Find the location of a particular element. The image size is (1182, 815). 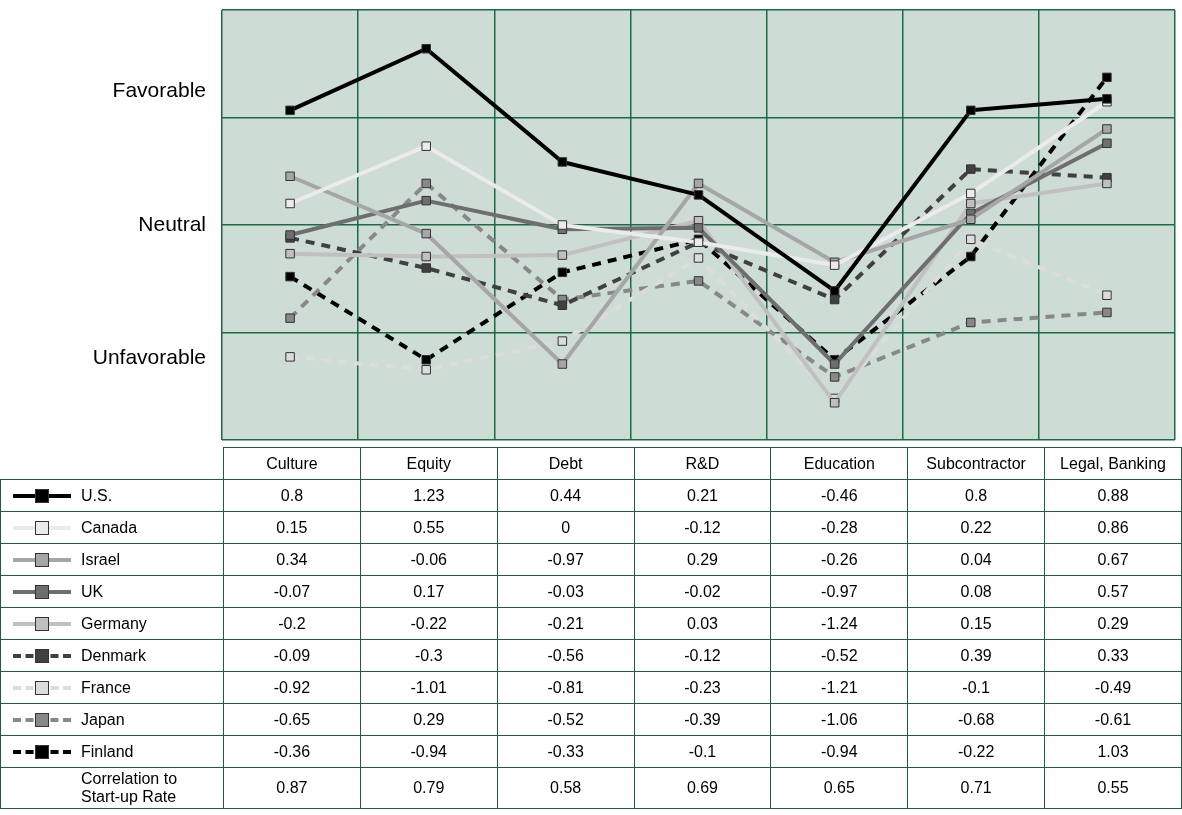

data-label: 0.57 is located at coordinates (1113, 591).